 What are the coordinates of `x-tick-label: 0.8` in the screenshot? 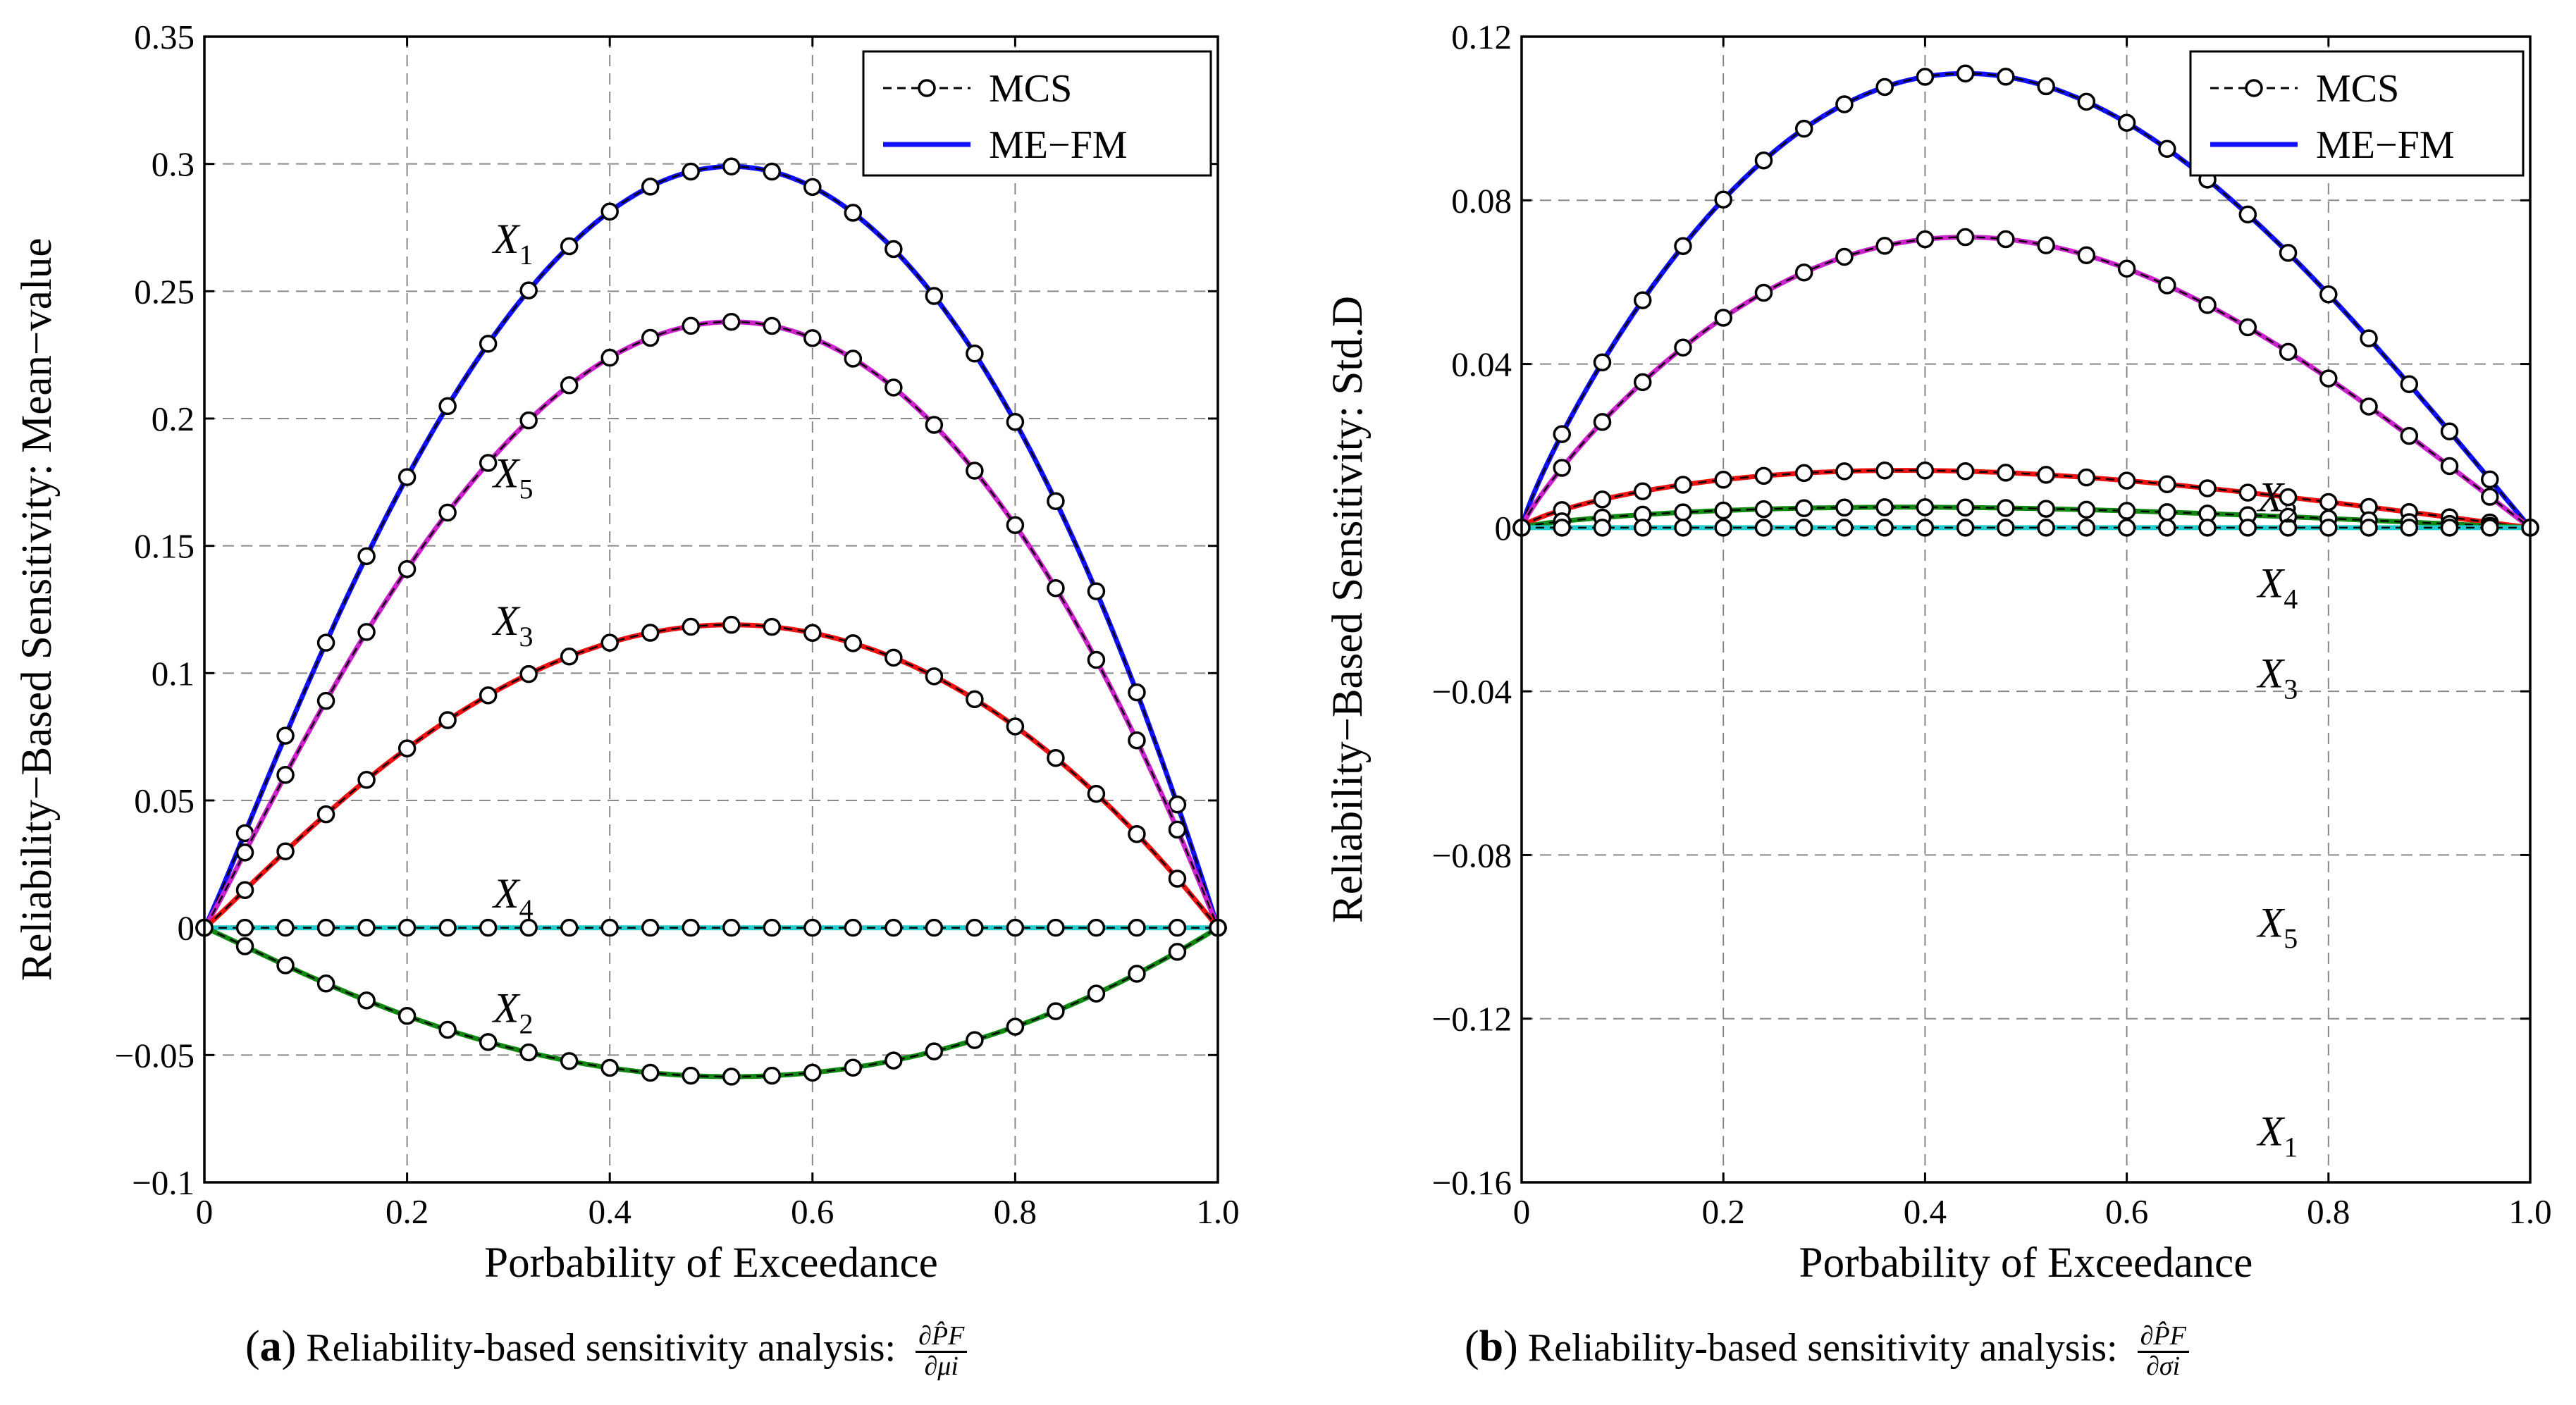 It's located at (2328, 1211).